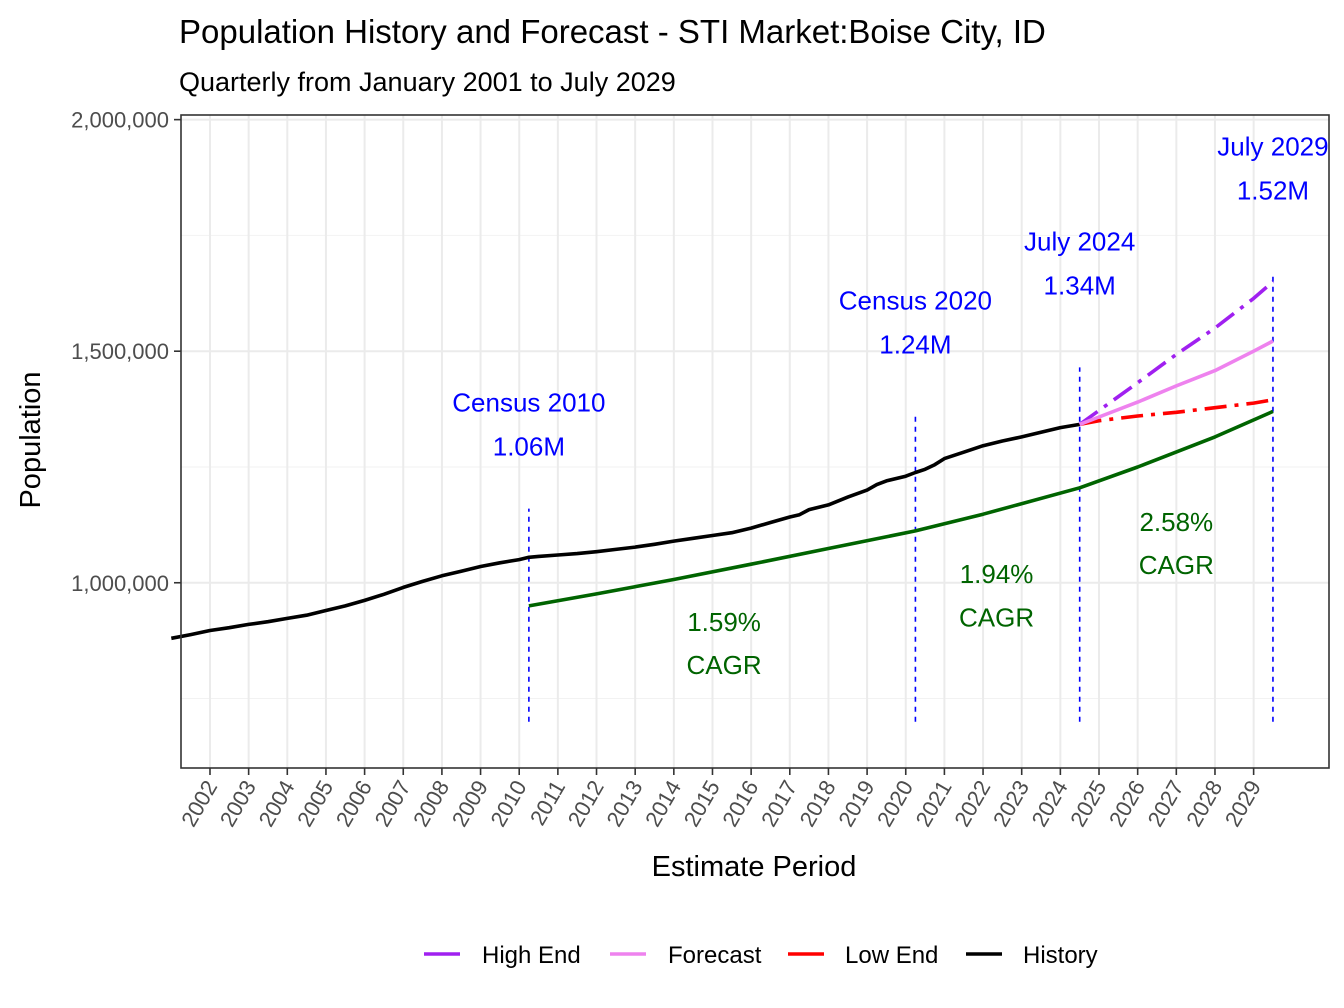  What do you see at coordinates (238, 803) in the screenshot?
I see `x-tick-label: 2003` at bounding box center [238, 803].